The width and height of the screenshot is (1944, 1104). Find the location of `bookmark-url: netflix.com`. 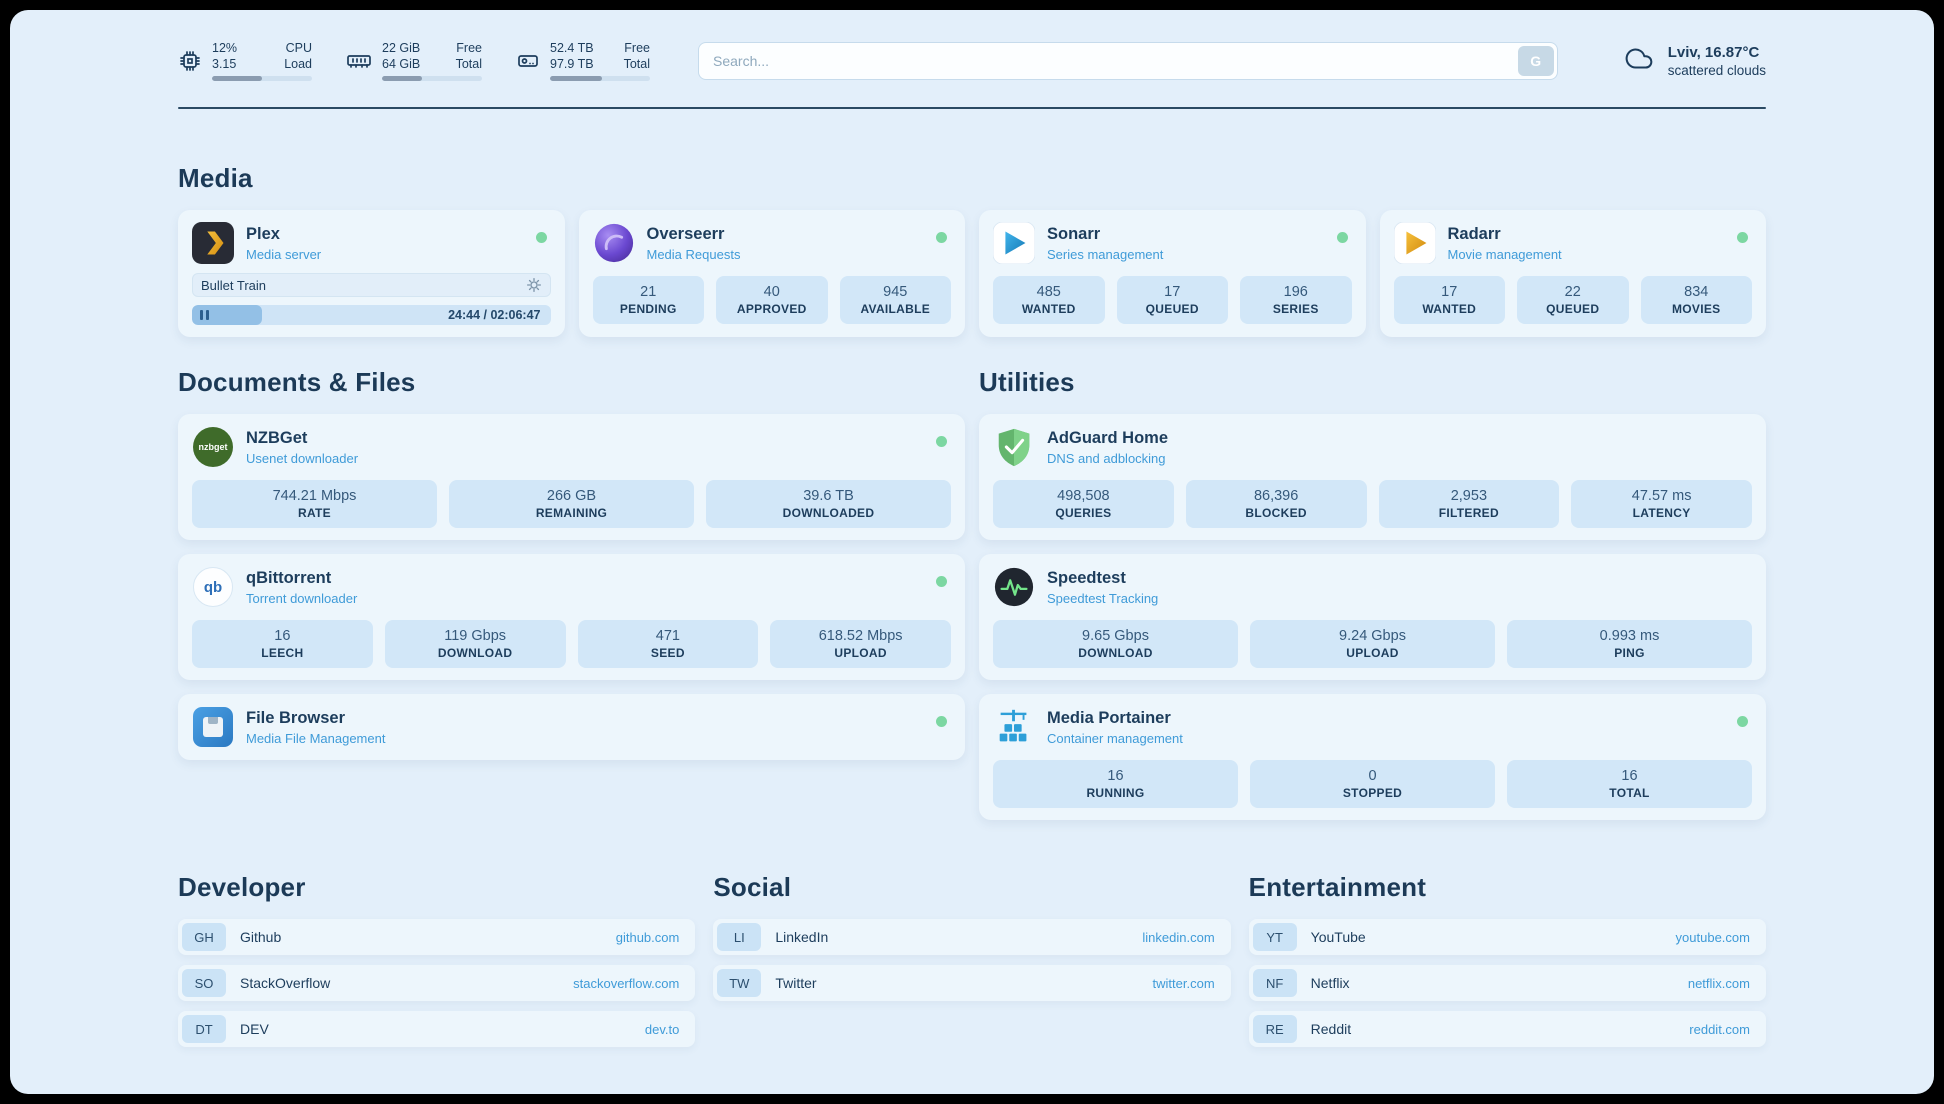

bookmark-url: netflix.com is located at coordinates (1718, 983).